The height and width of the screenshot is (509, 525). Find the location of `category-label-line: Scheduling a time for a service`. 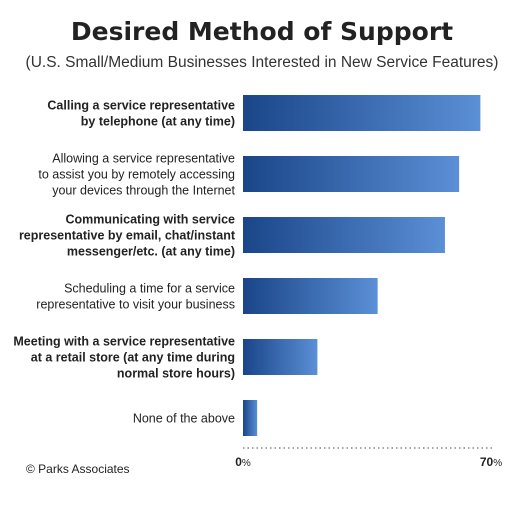

category-label-line: Scheduling a time for a service is located at coordinates (149, 289).